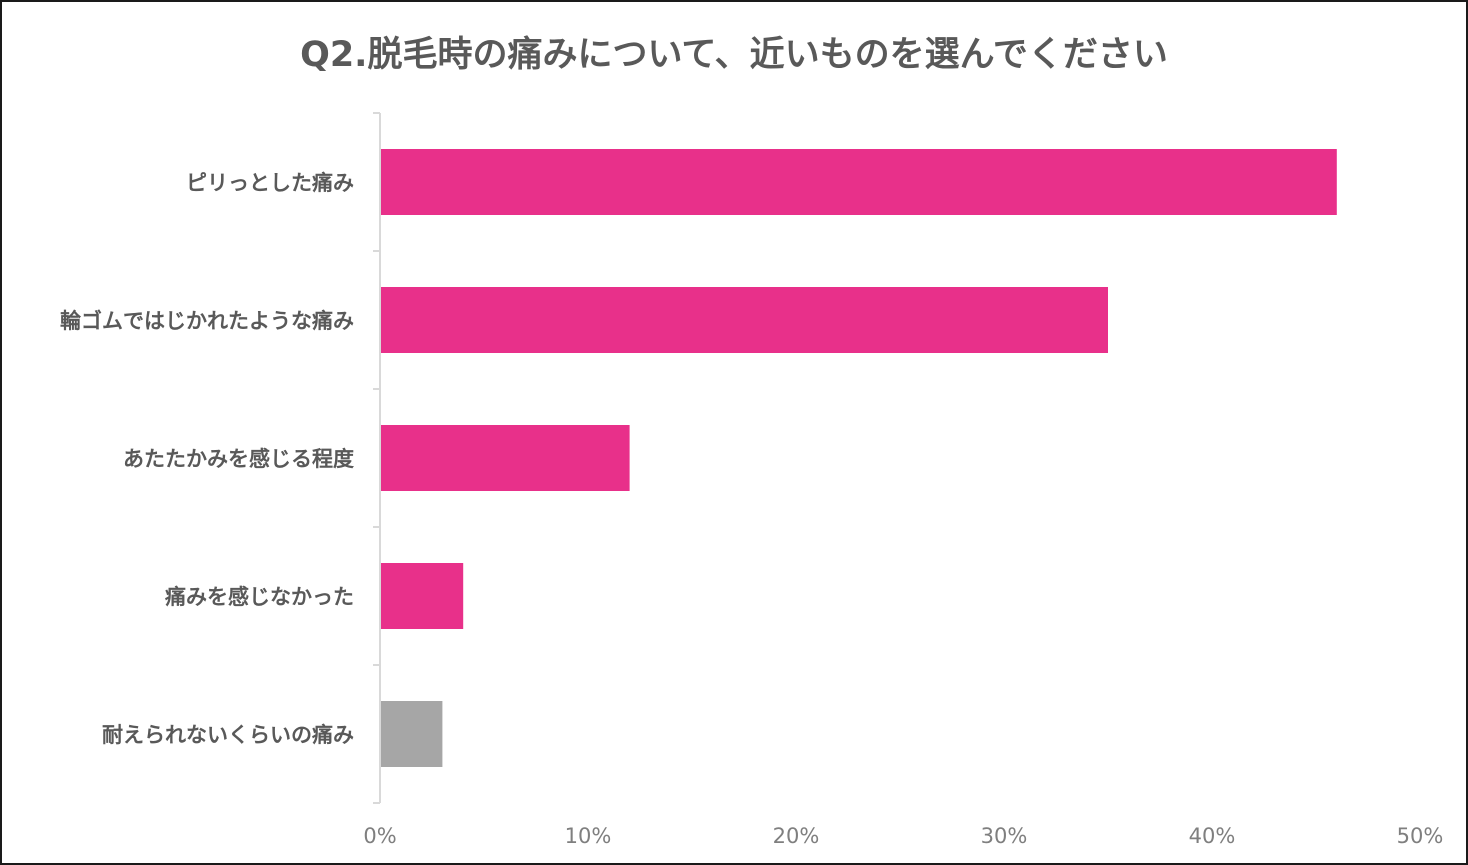  Describe the element at coordinates (379, 836) in the screenshot. I see `x-tick-label: 0%` at that location.